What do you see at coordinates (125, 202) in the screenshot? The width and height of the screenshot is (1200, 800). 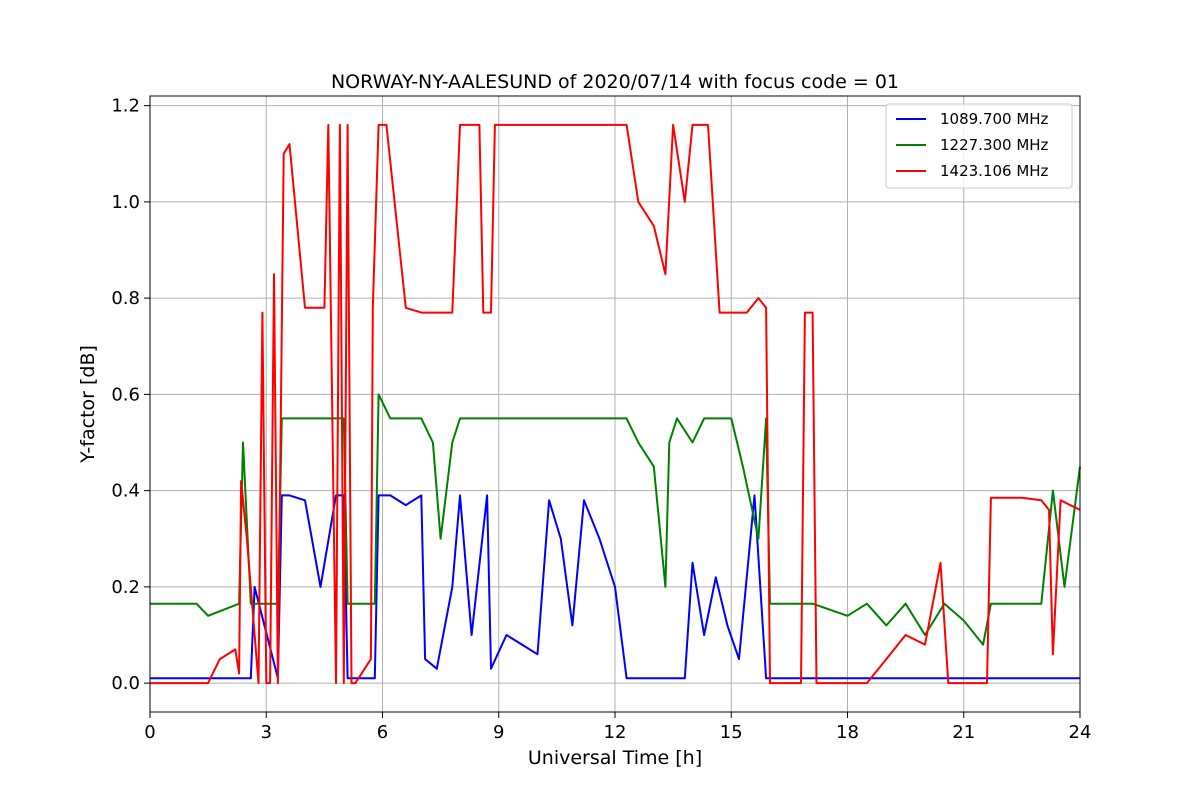 I see `y-tick-label: 1.0` at bounding box center [125, 202].